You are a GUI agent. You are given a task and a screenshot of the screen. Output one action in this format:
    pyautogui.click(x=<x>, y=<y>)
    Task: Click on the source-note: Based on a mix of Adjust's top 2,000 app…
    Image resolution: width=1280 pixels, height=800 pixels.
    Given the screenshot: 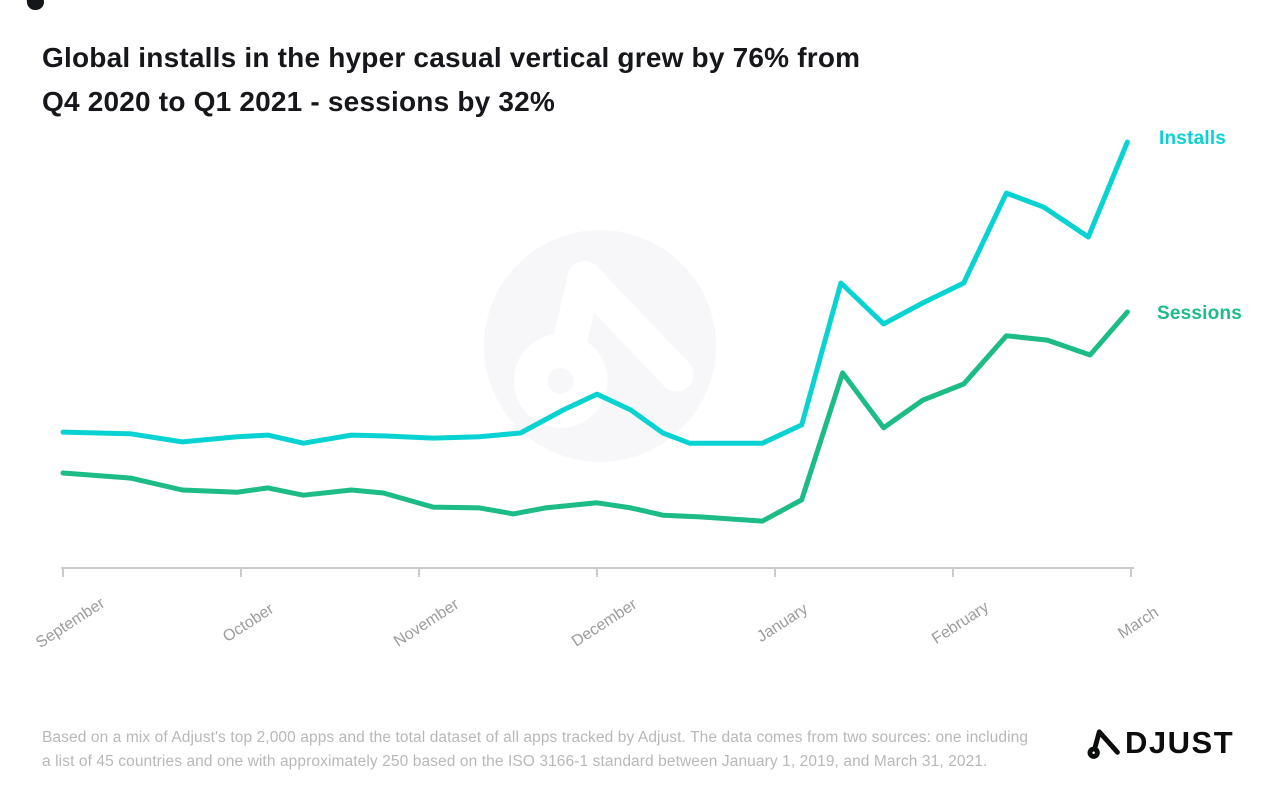 What is the action you would take?
    pyautogui.click(x=552, y=750)
    